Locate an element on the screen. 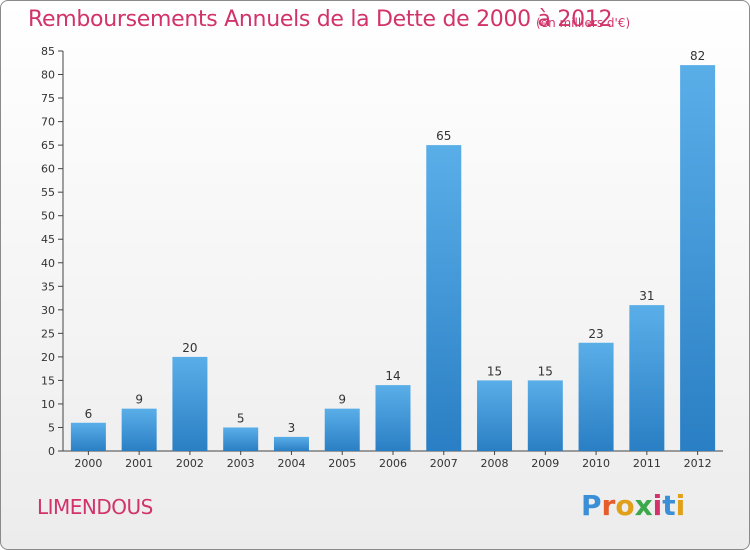 The image size is (750, 550). y-tick-label: 65 is located at coordinates (48, 145).